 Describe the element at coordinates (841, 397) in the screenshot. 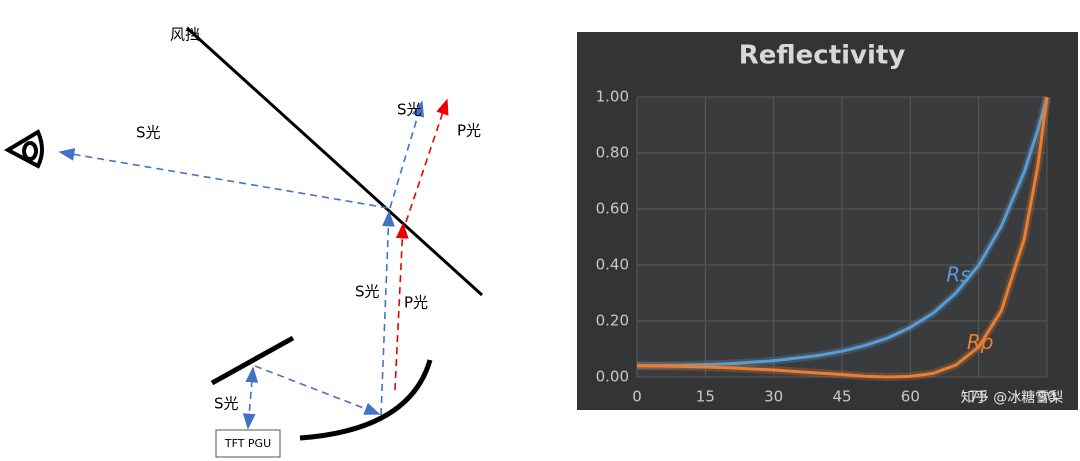

I see `x-tick-label: 45` at that location.